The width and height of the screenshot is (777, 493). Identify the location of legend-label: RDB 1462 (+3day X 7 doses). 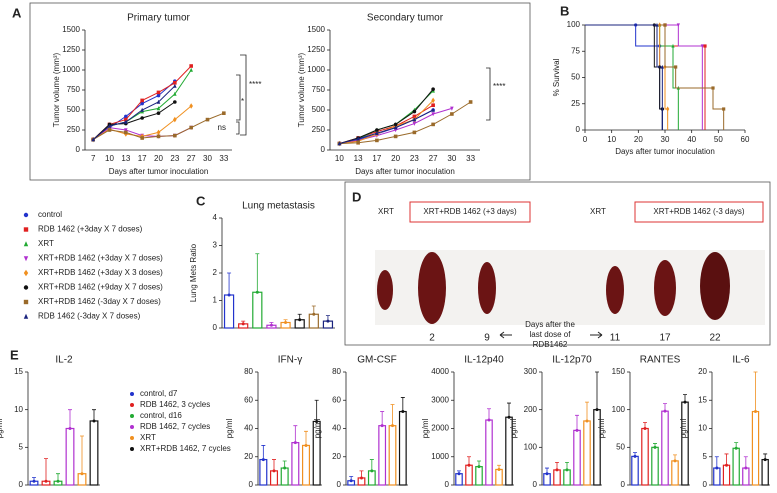
(90, 229).